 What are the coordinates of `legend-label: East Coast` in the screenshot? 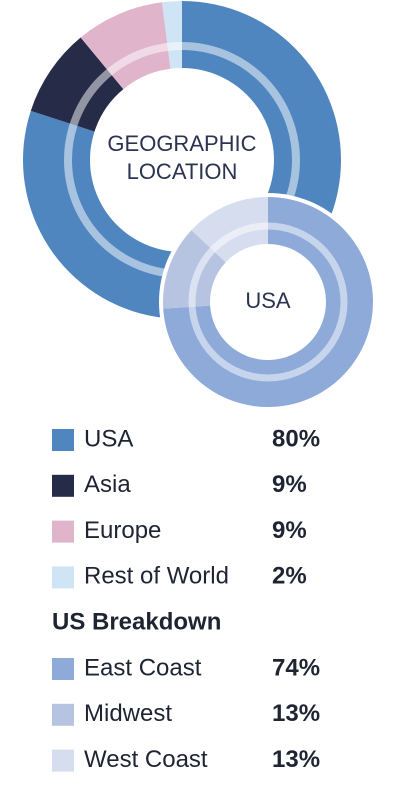 It's located at (143, 667).